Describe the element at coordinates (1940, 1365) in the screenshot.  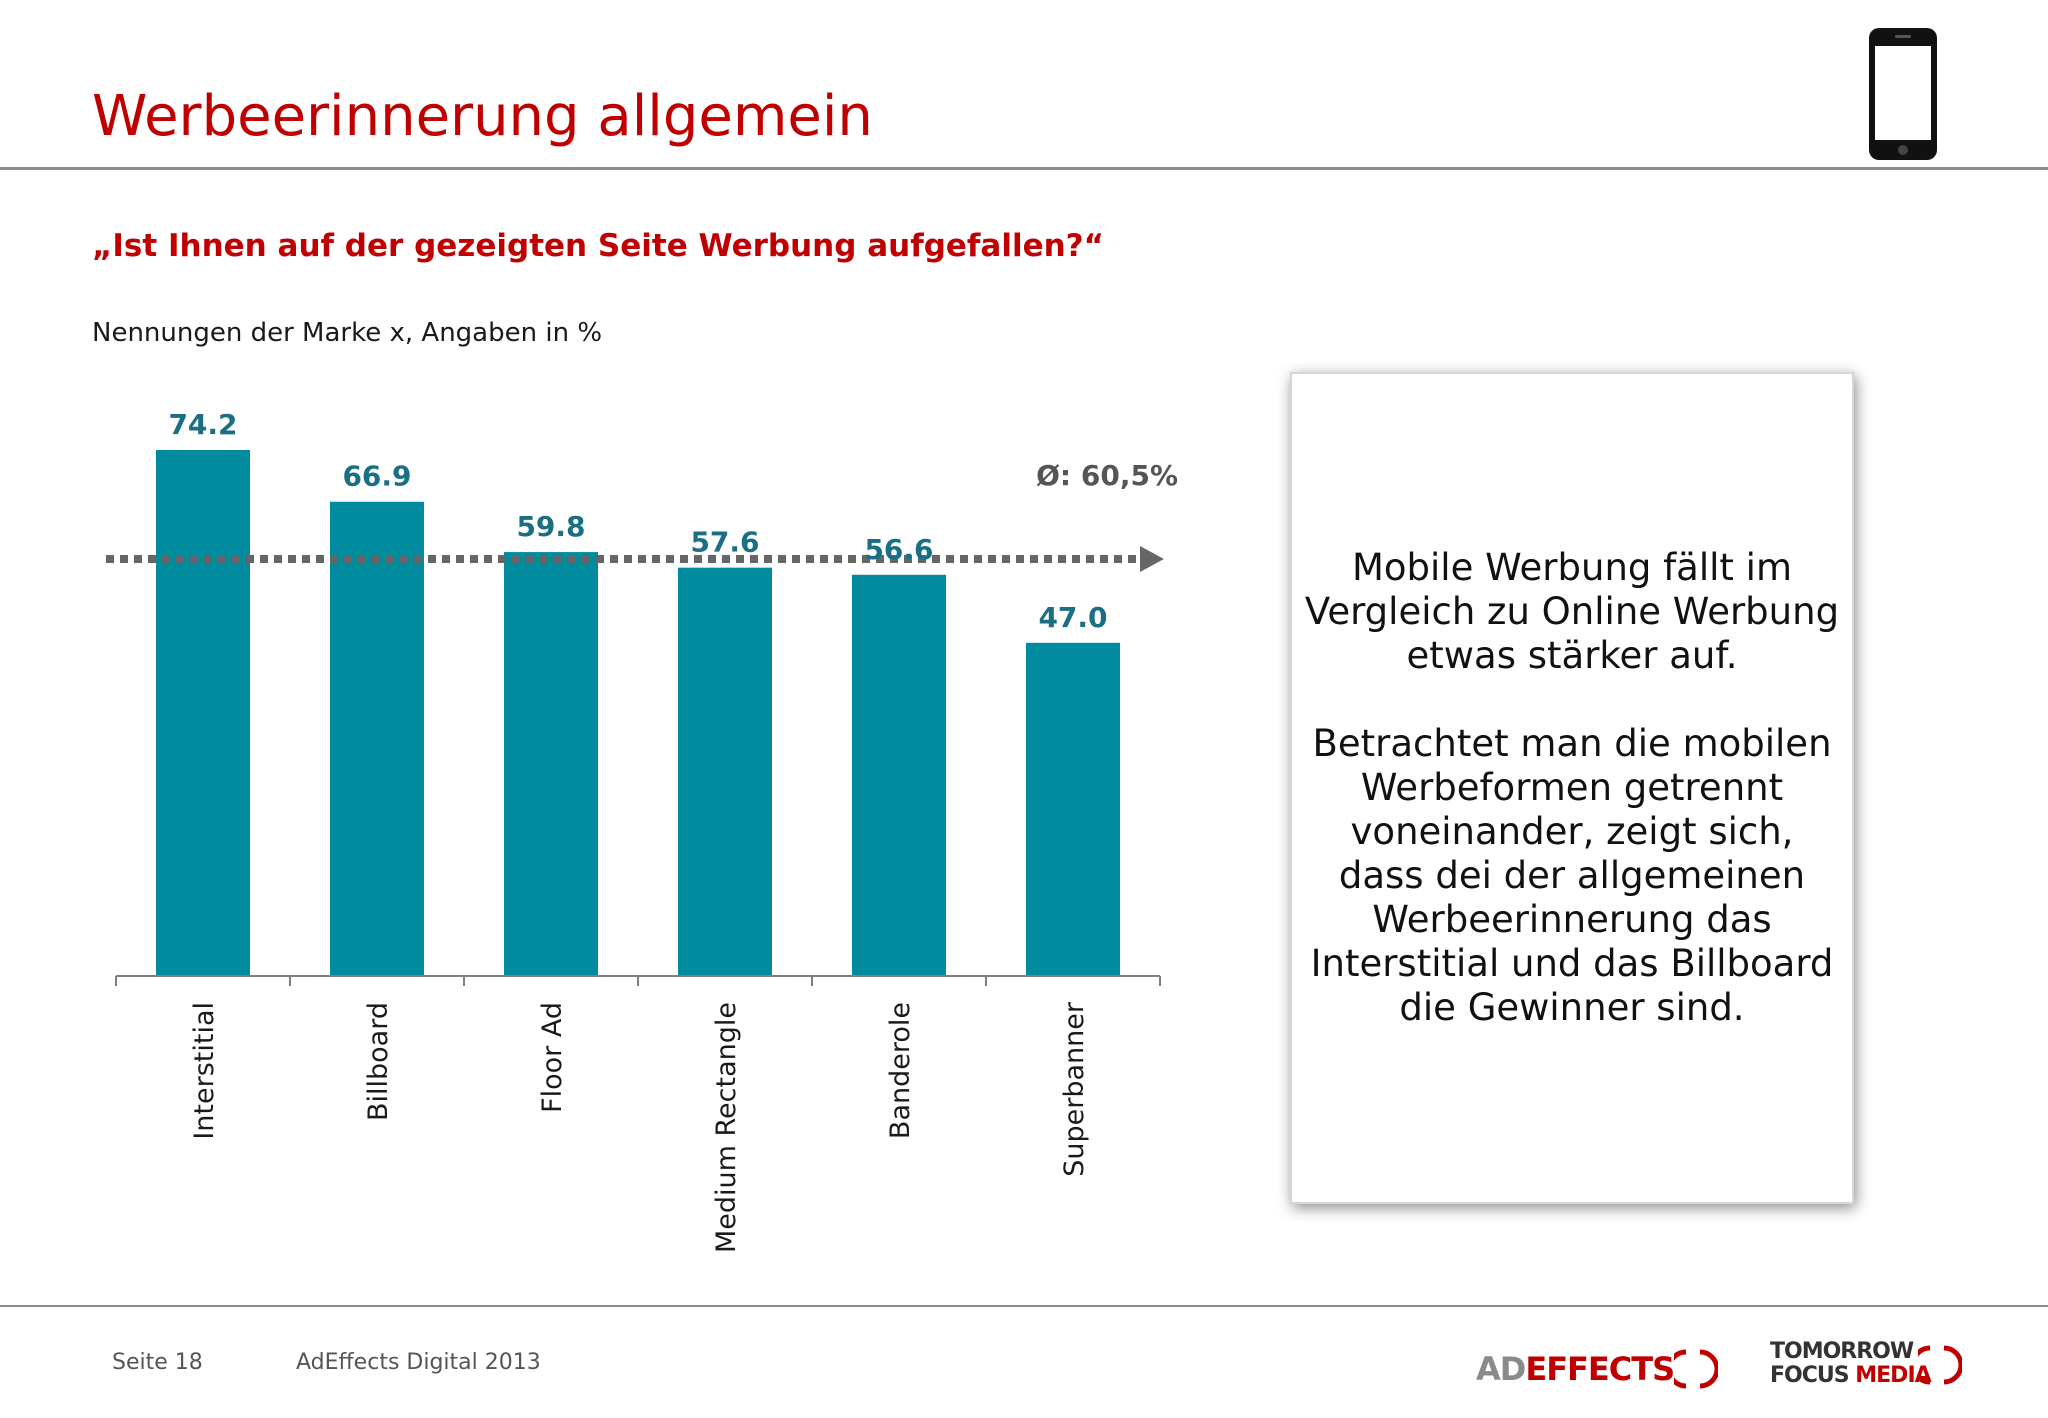
I see `tfm-bracket-icon` at that location.